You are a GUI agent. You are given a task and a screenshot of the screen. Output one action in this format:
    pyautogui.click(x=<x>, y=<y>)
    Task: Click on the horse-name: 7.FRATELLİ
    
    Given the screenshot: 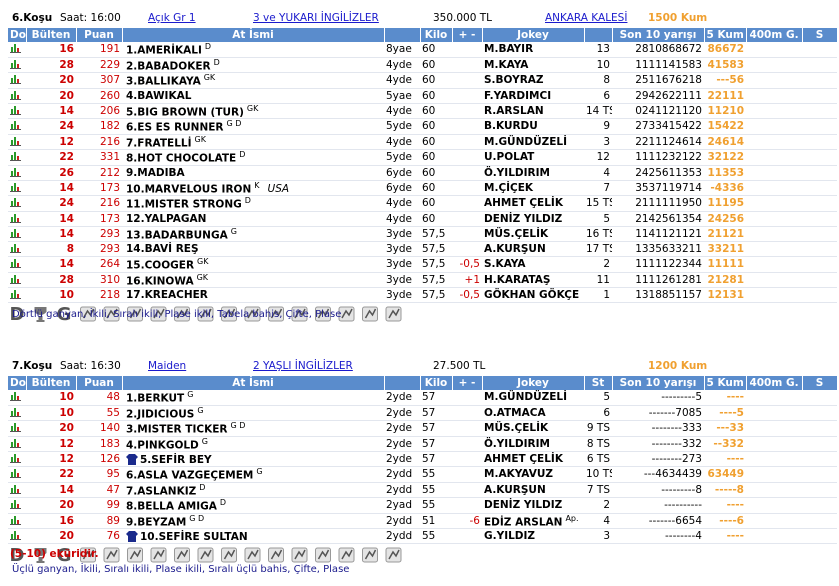 What is the action you would take?
    pyautogui.click(x=159, y=143)
    